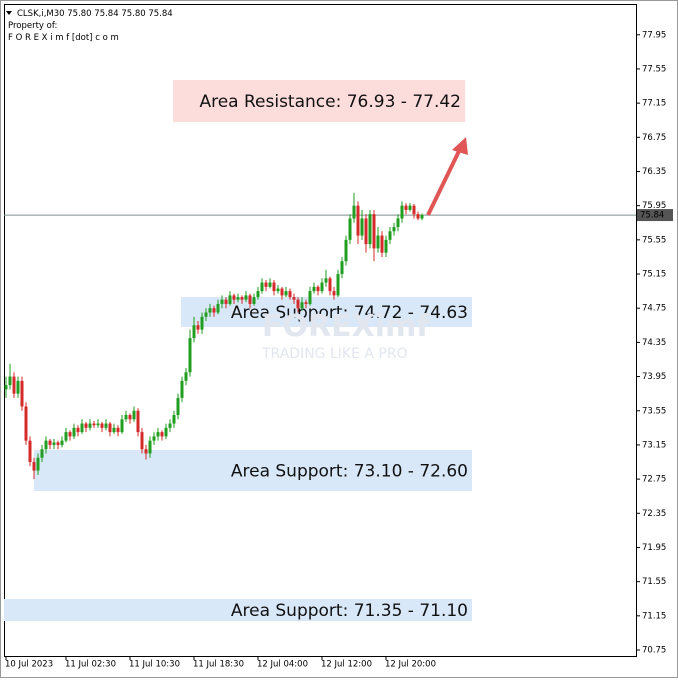  I want to click on y-tick-label: 73.55, so click(654, 411).